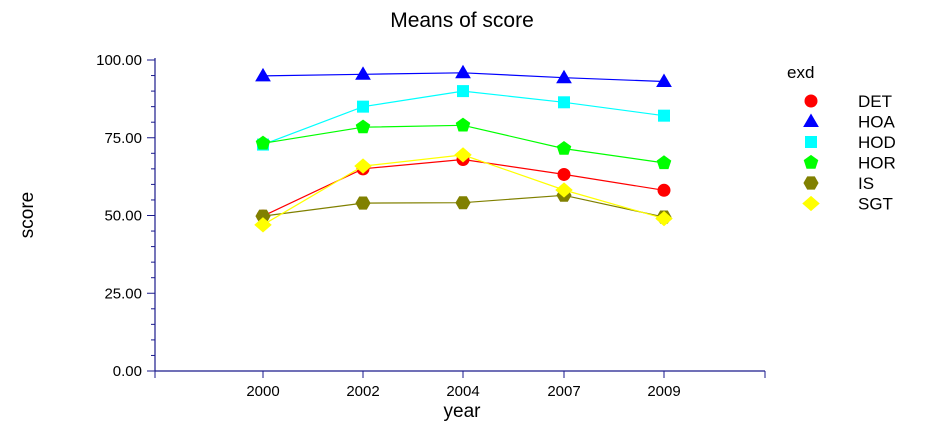  I want to click on legend-item-det: DET, so click(848, 101).